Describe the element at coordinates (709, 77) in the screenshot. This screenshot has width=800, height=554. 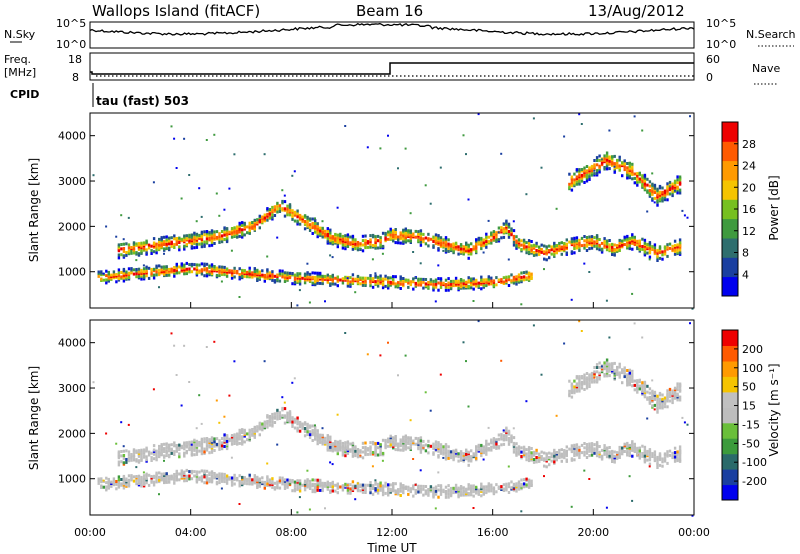
I see `nave-tick-bottom: 0` at that location.